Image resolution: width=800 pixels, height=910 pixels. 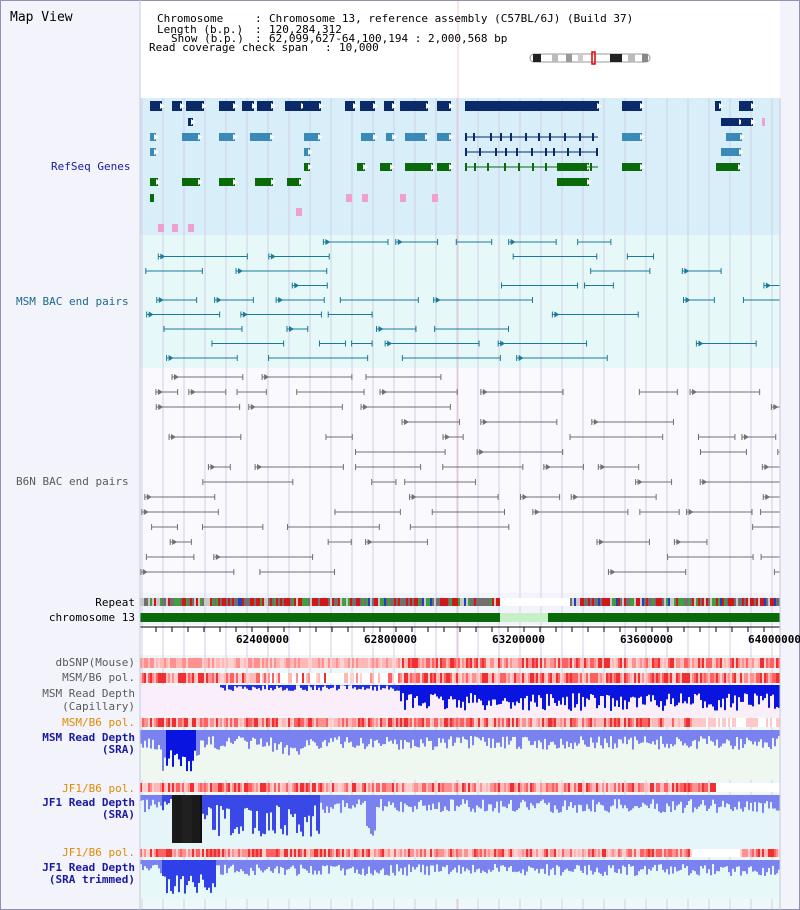 What do you see at coordinates (98, 722) in the screenshot?
I see `track-label-msm-b6-pol-2: MSM/B6 pol.` at bounding box center [98, 722].